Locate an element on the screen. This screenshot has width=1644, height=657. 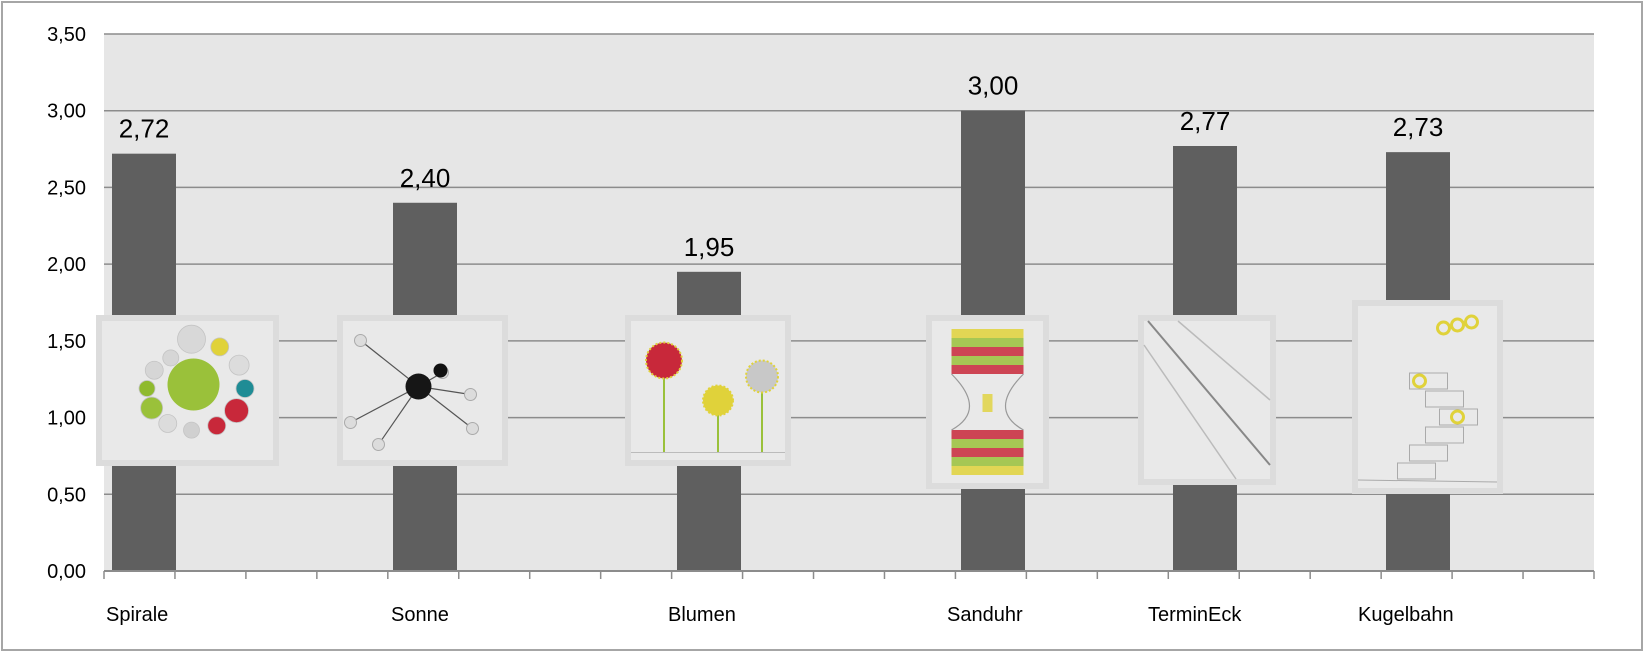
y-tick-label: 2,50 is located at coordinates (66, 188).